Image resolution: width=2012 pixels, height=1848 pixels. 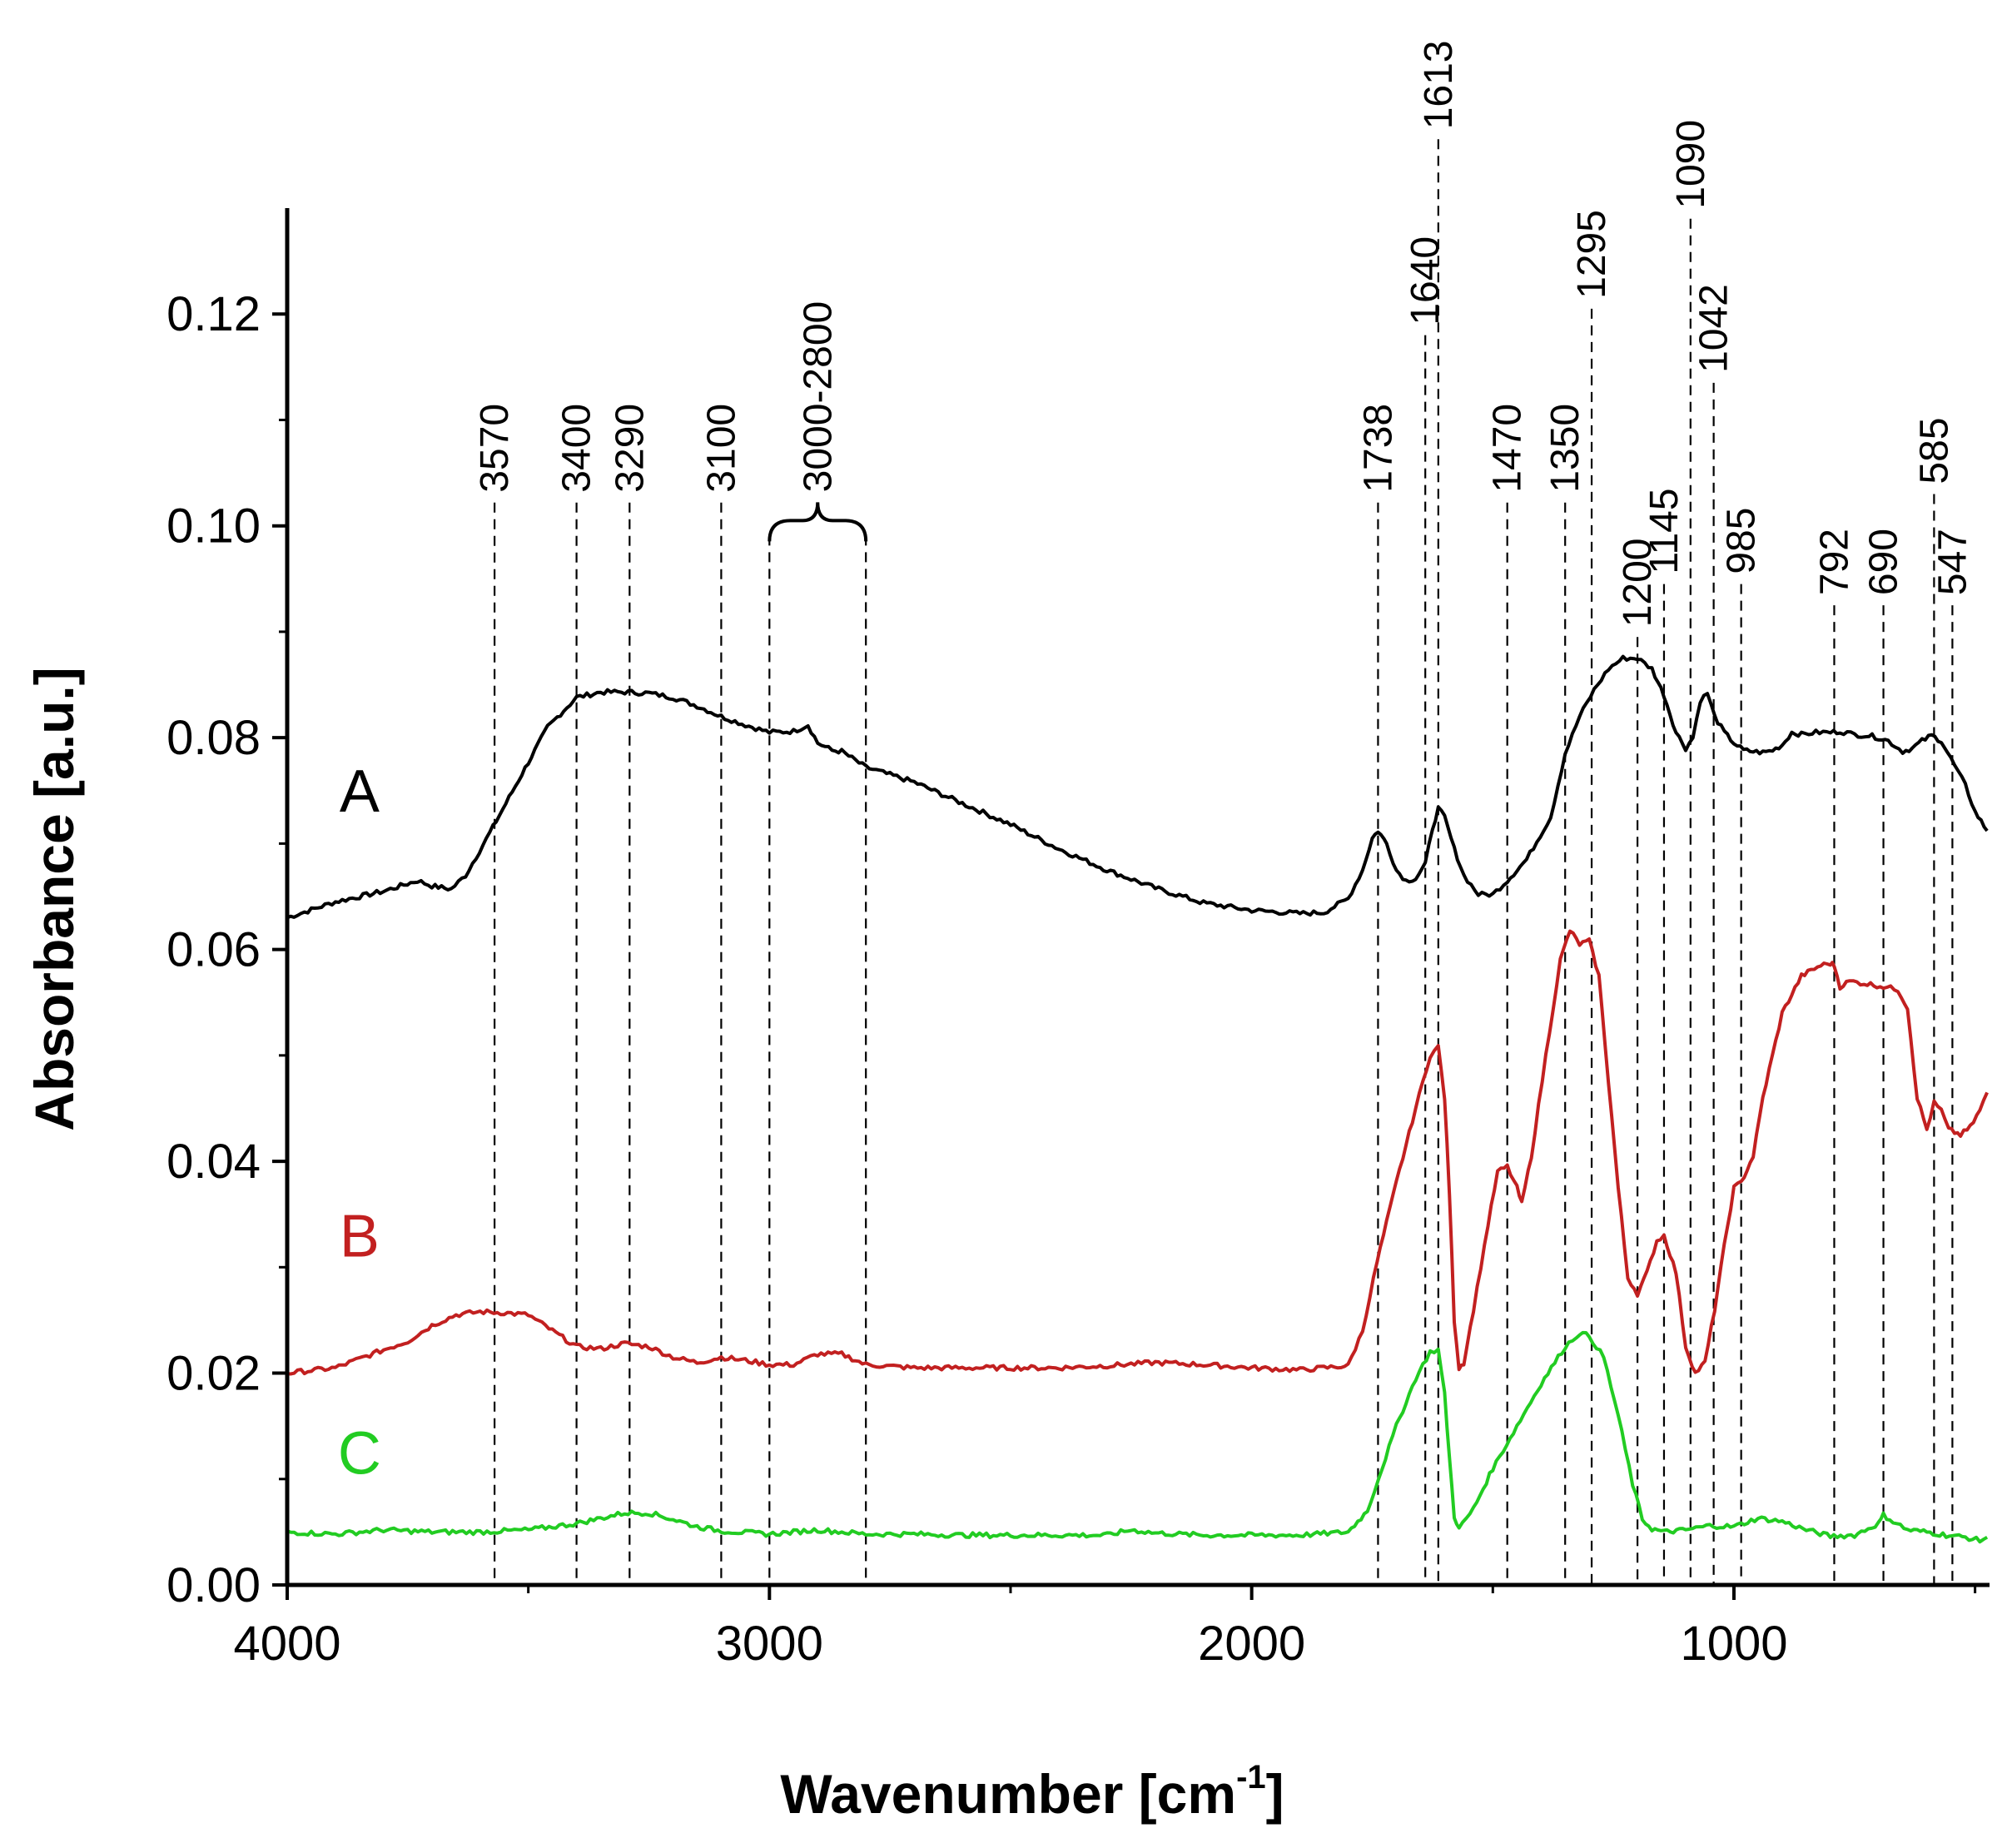 What do you see at coordinates (1439, 86) in the screenshot?
I see `peak-label: 1613` at bounding box center [1439, 86].